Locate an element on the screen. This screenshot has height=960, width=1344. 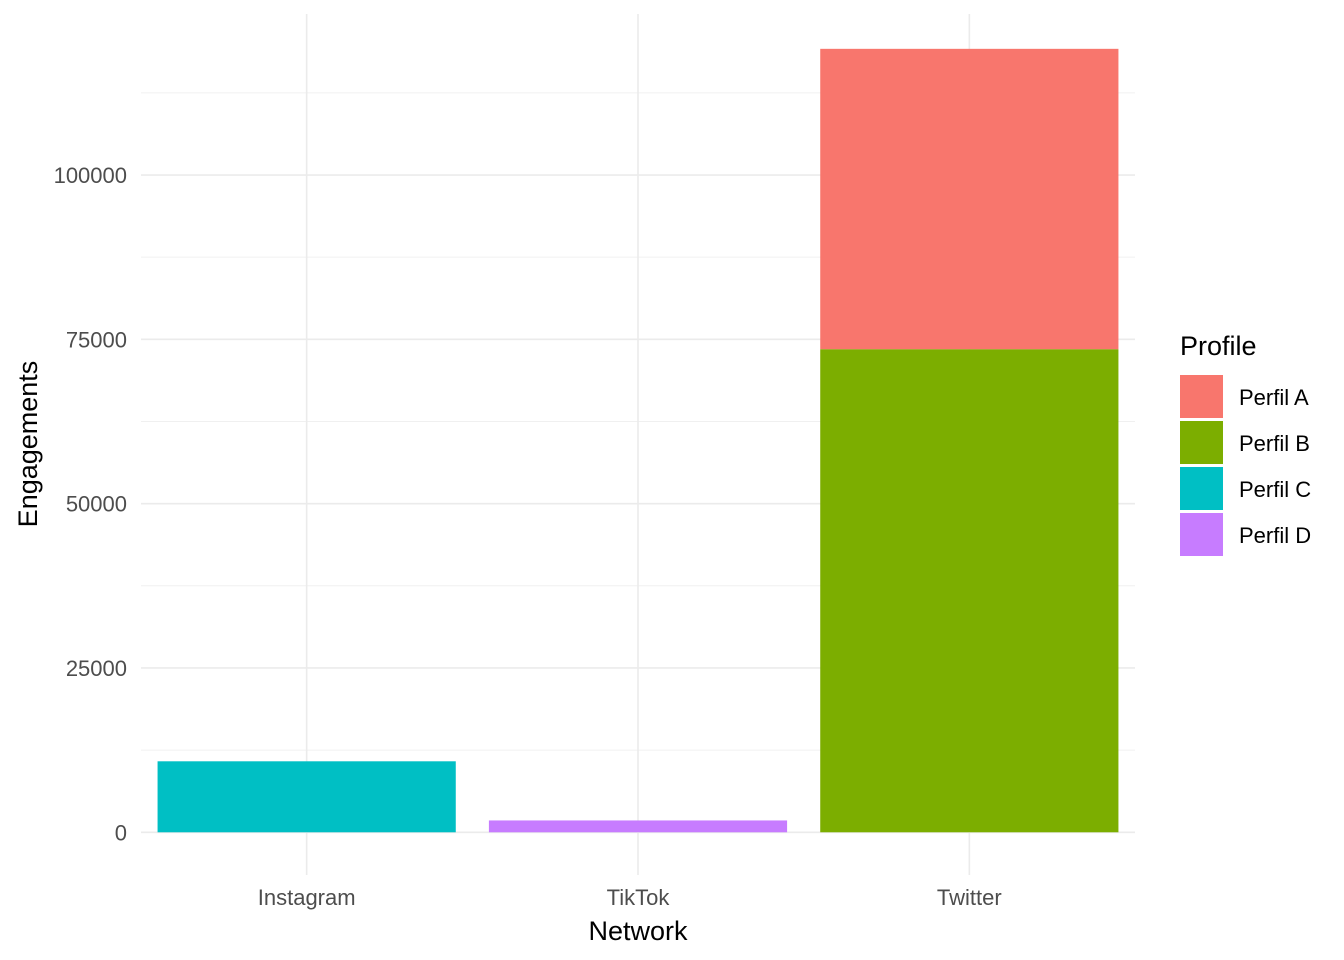
legend-label: Perfil A is located at coordinates (1274, 397).